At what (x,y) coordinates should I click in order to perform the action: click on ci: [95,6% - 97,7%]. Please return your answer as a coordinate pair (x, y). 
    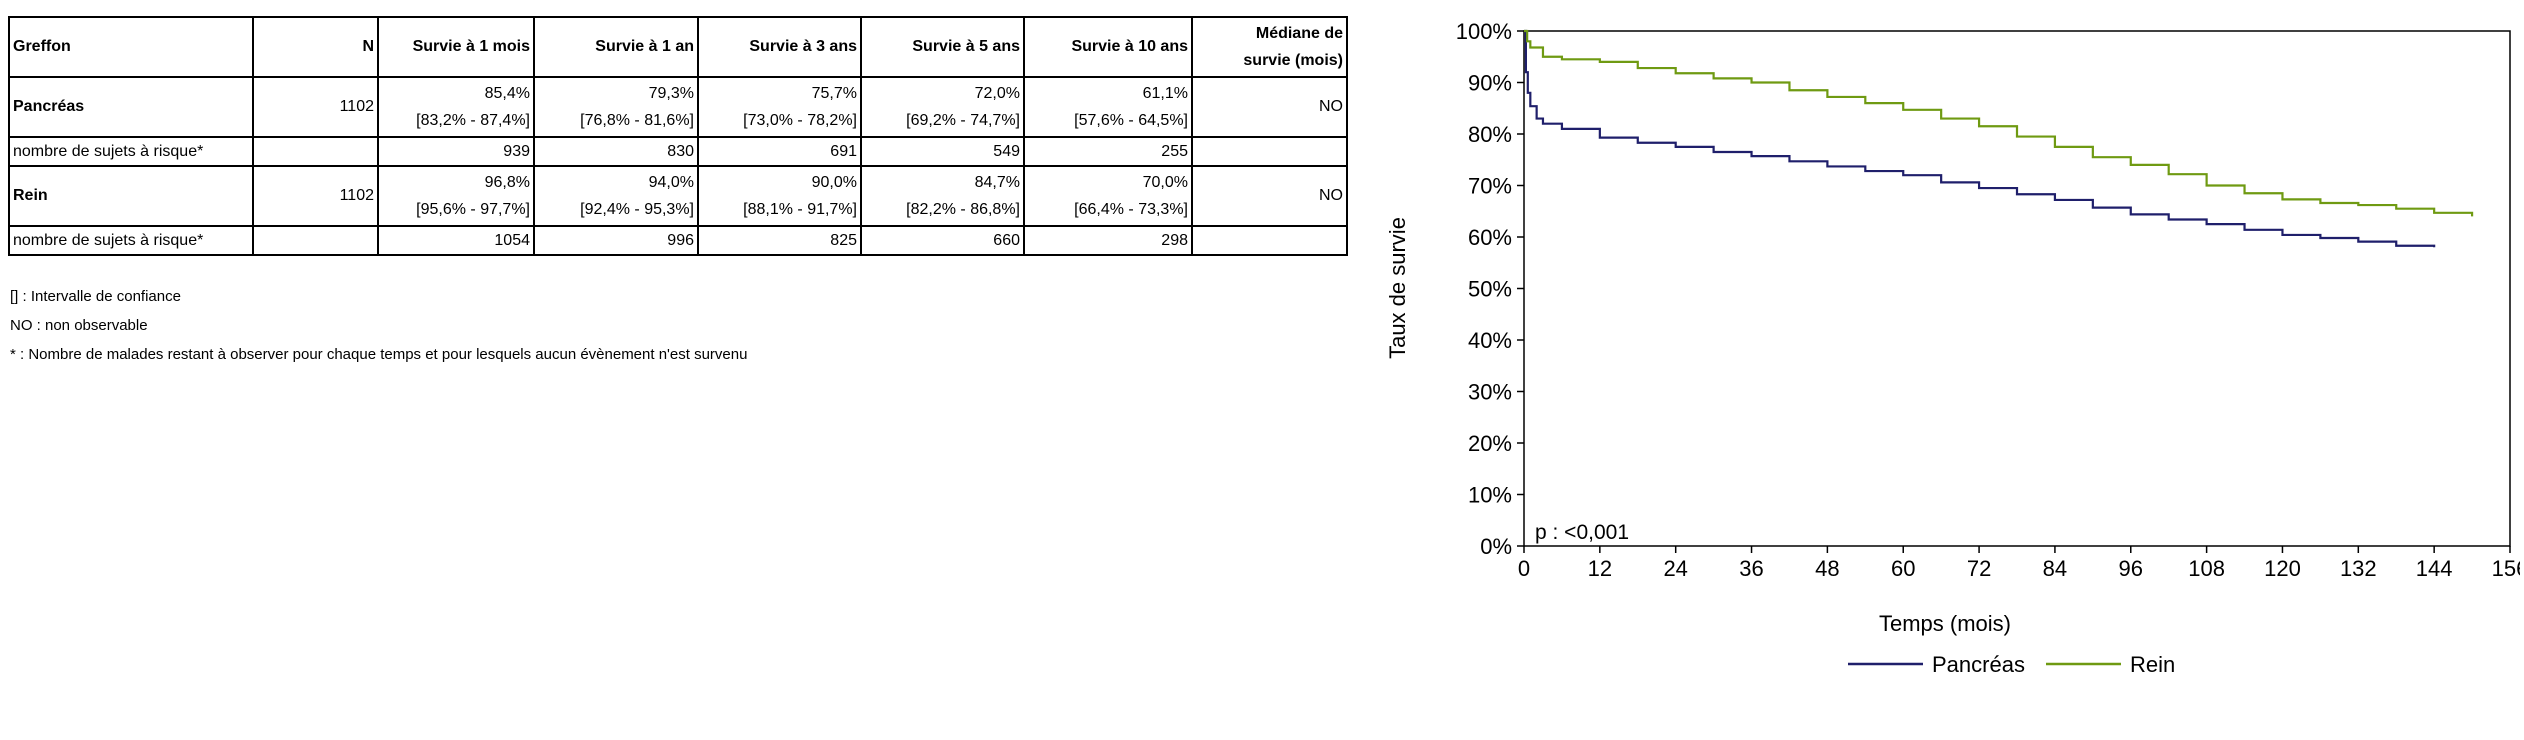
    Looking at the image, I should click on (473, 209).